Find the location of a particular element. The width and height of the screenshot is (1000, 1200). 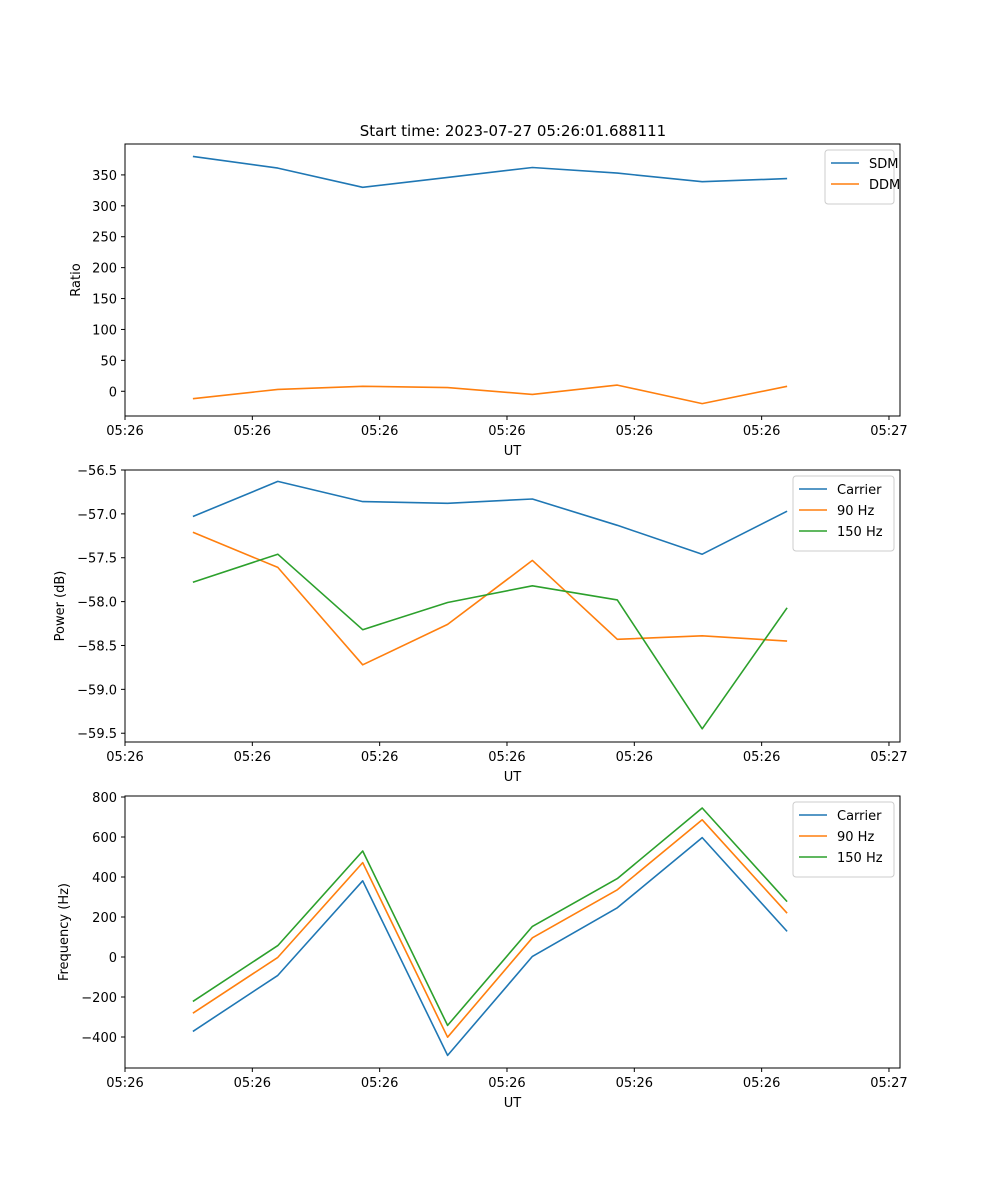

y-tick-label: 300 is located at coordinates (104, 207).